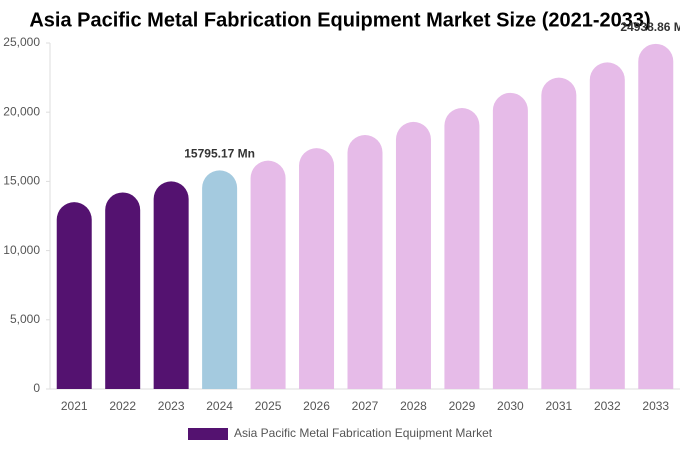 Image resolution: width=680 pixels, height=450 pixels. What do you see at coordinates (365, 406) in the screenshot?
I see `x-tick-label: 2027` at bounding box center [365, 406].